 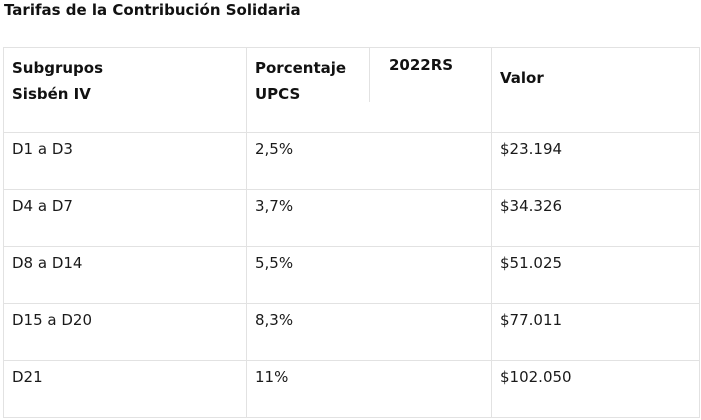 What do you see at coordinates (595, 90) in the screenshot?
I see `header-value: Valor` at bounding box center [595, 90].